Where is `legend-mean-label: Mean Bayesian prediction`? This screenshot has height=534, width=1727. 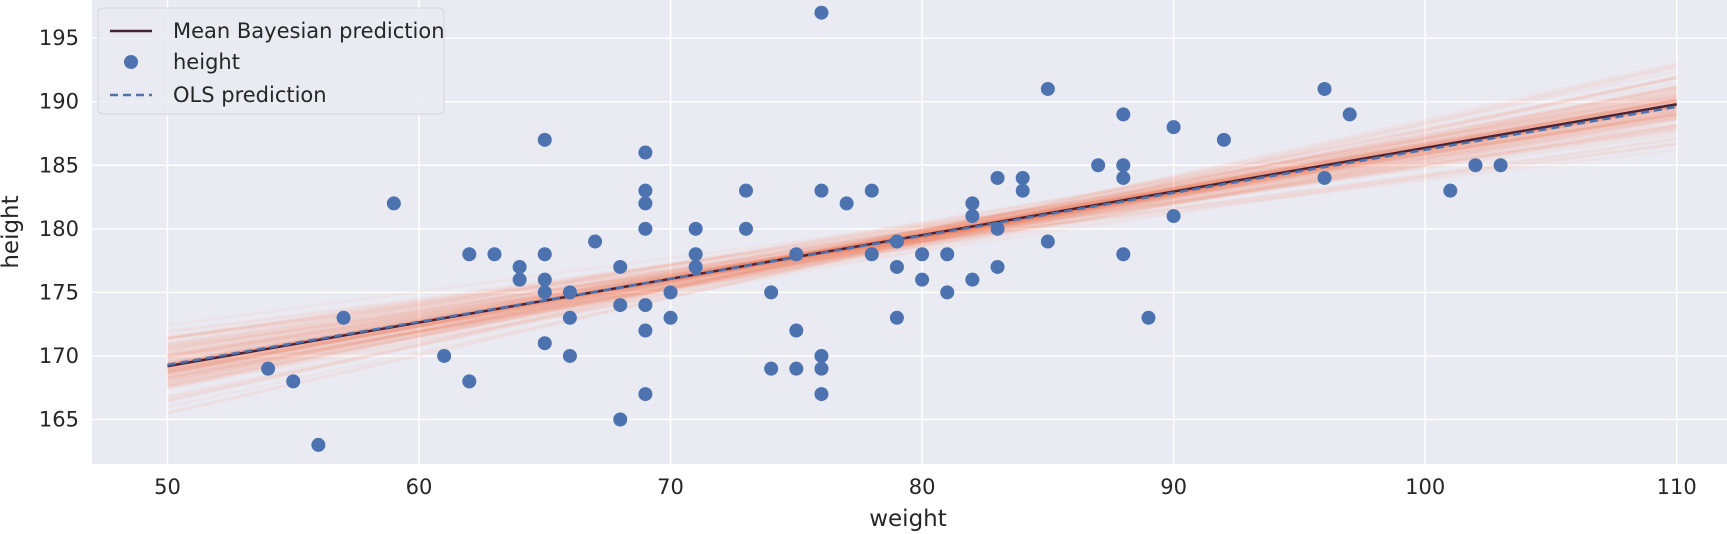 legend-mean-label: Mean Bayesian prediction is located at coordinates (309, 31).